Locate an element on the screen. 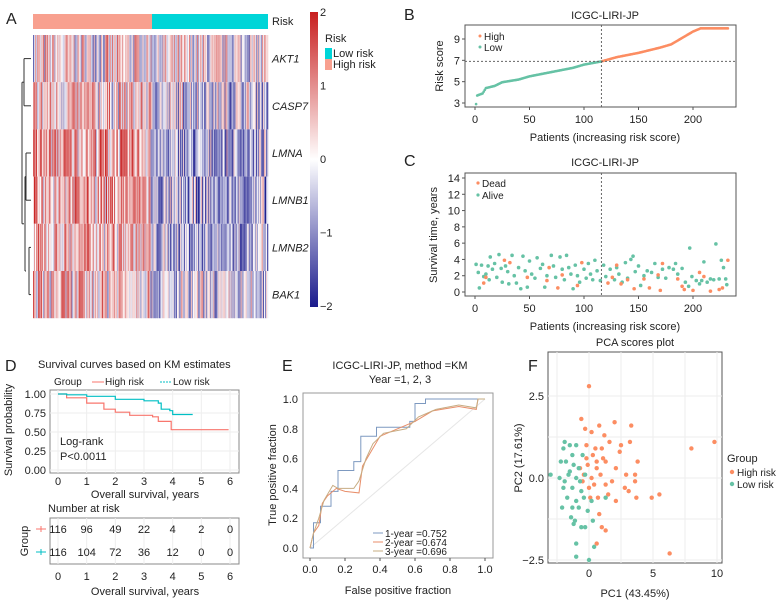 Image resolution: width=783 pixels, height=601 pixels. x-tick-label: 3 is located at coordinates (144, 577).